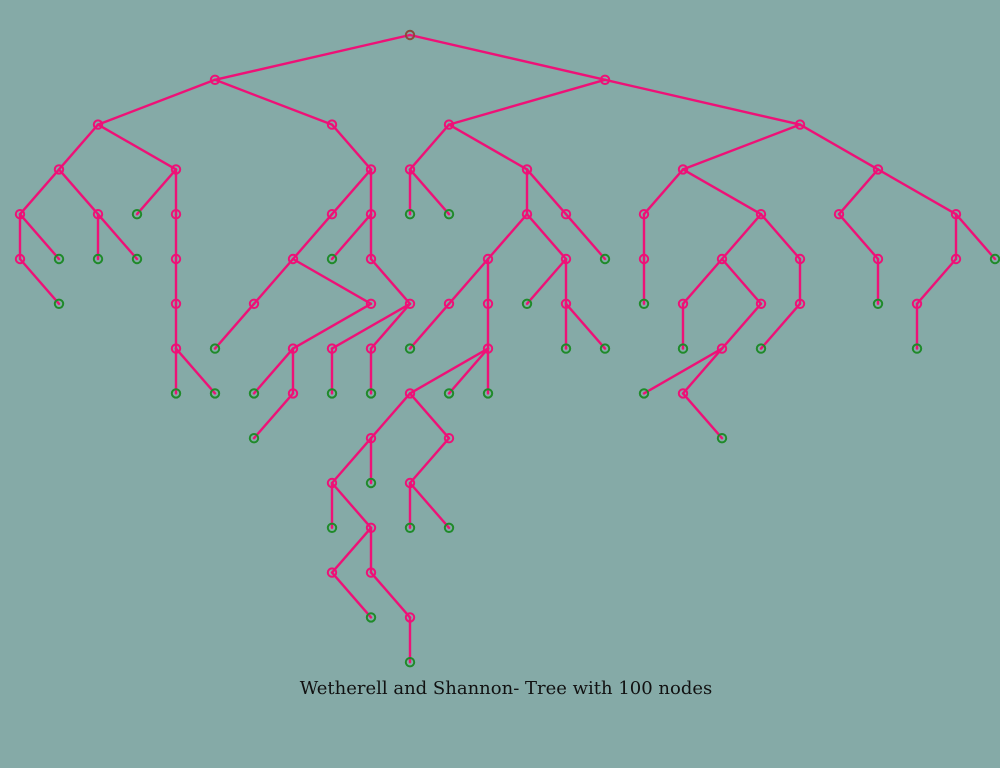  Describe the element at coordinates (410, 35) in the screenshot. I see `tree-root-node` at that location.